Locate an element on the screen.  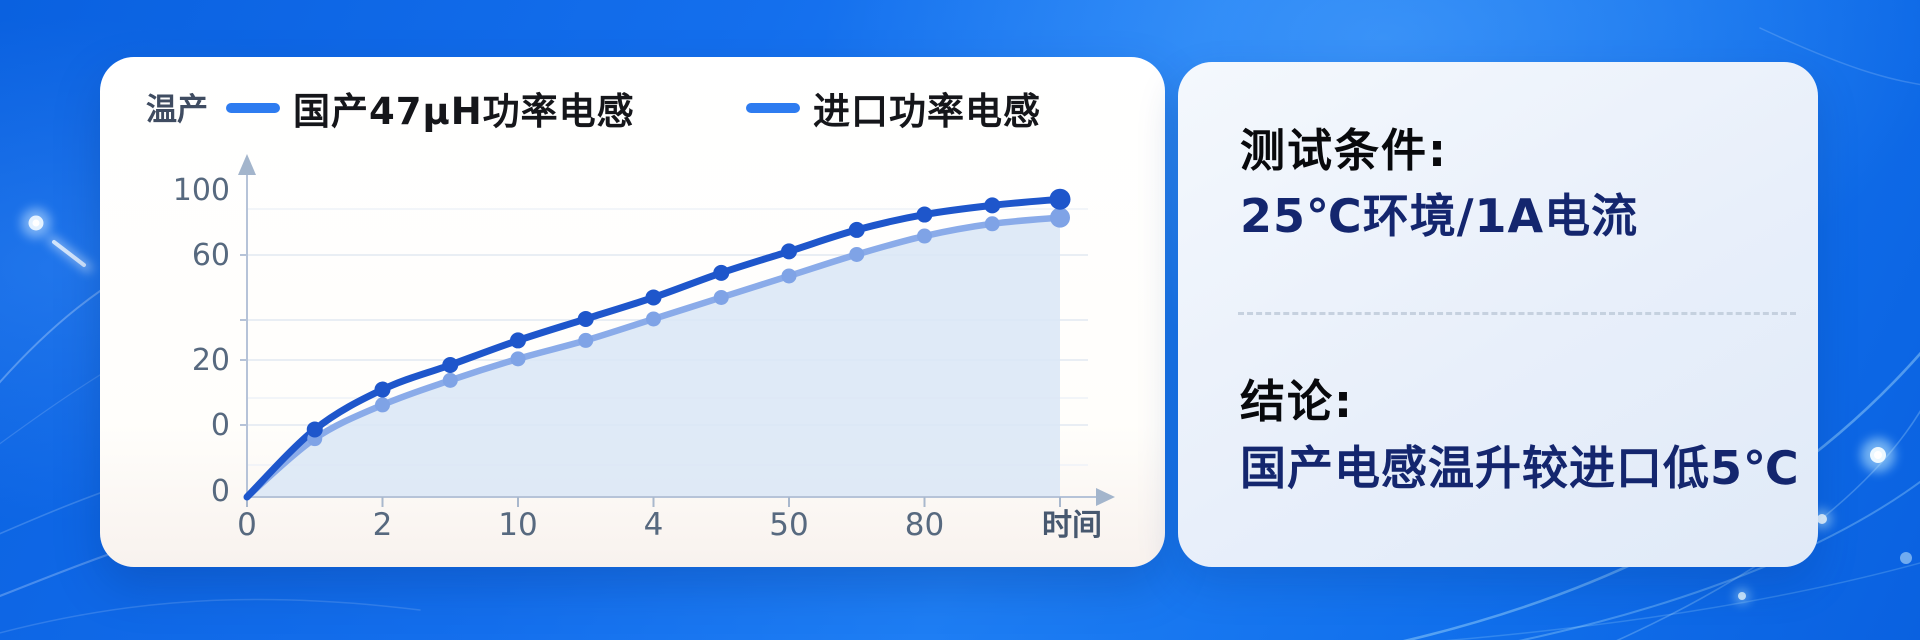
test-conditions-value: 25℃环境/1A电流 is located at coordinates (1439, 216).